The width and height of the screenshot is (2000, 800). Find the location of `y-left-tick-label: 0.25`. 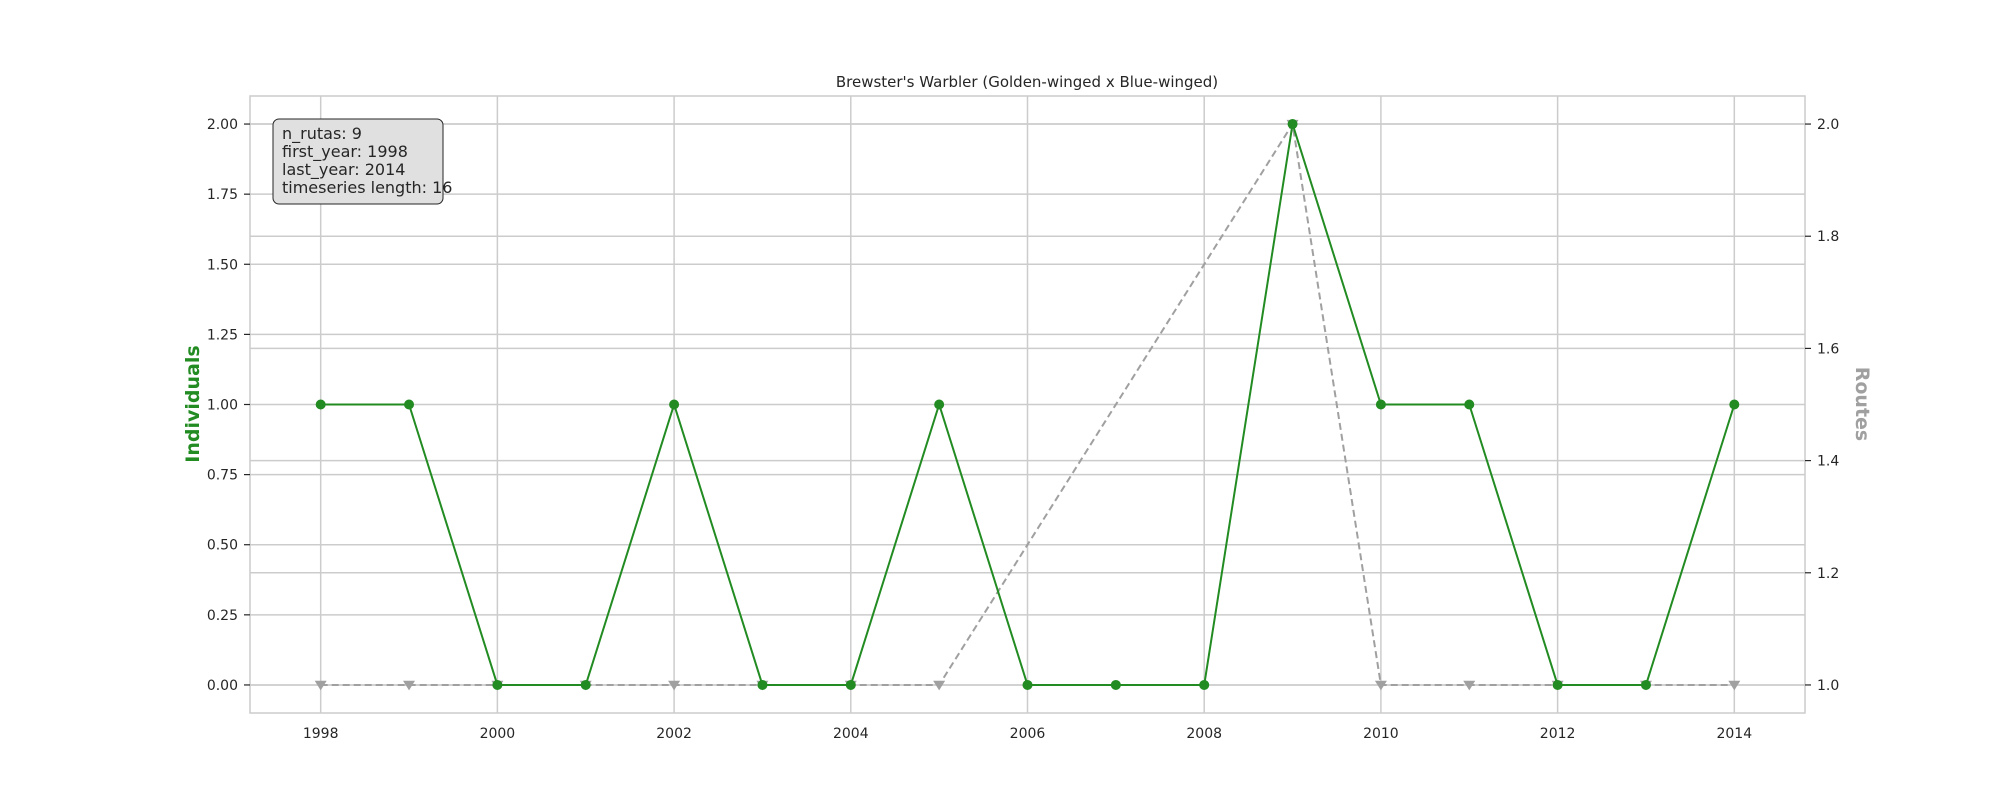

y-left-tick-label: 0.25 is located at coordinates (222, 616).